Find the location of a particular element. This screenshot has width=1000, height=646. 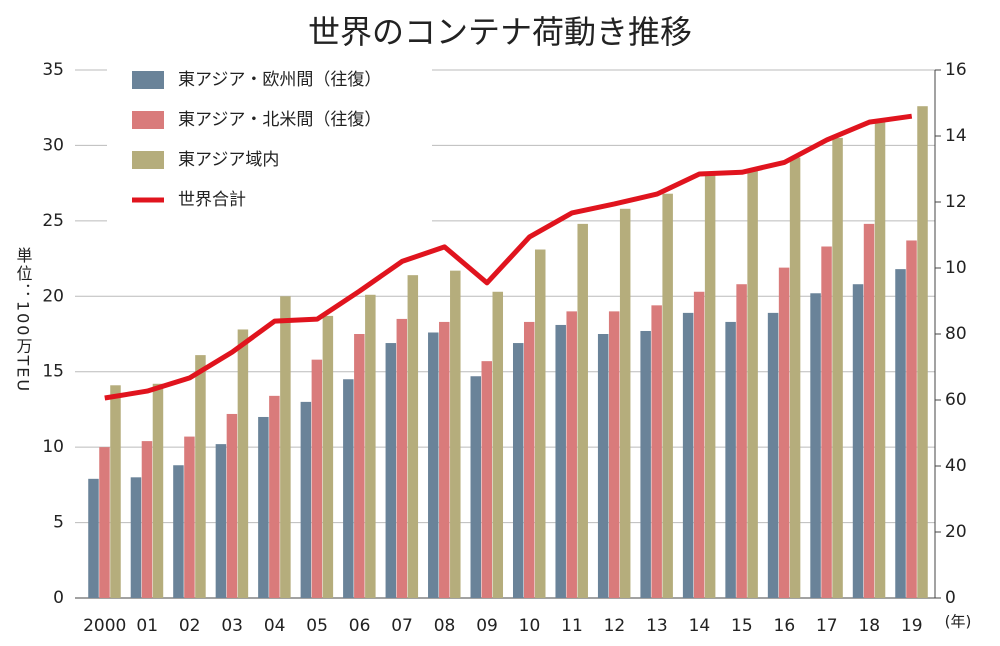

x-tick-label: 01 is located at coordinates (147, 626).